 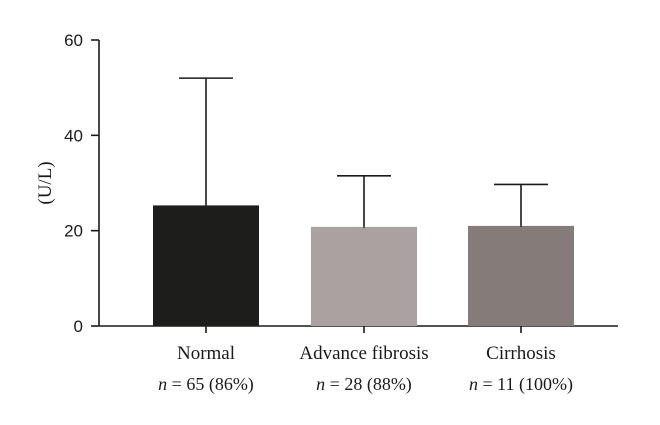 I want to click on sample-size-value: = 11 (100%), so click(x=525, y=384).